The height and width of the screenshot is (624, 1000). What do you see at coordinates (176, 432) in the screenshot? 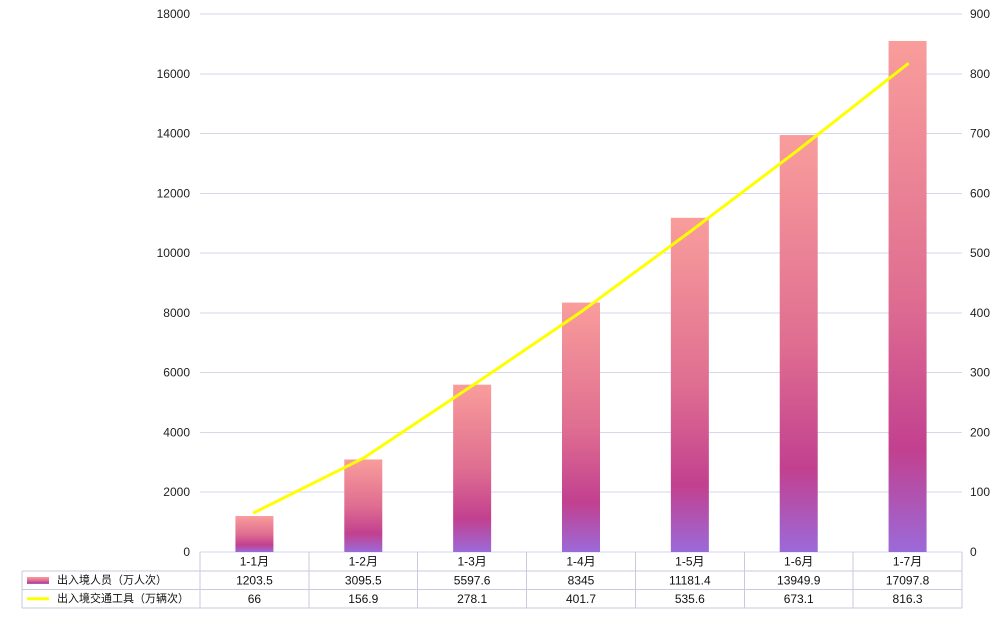
I see `y-left-tick-label-4000: 4000` at bounding box center [176, 432].